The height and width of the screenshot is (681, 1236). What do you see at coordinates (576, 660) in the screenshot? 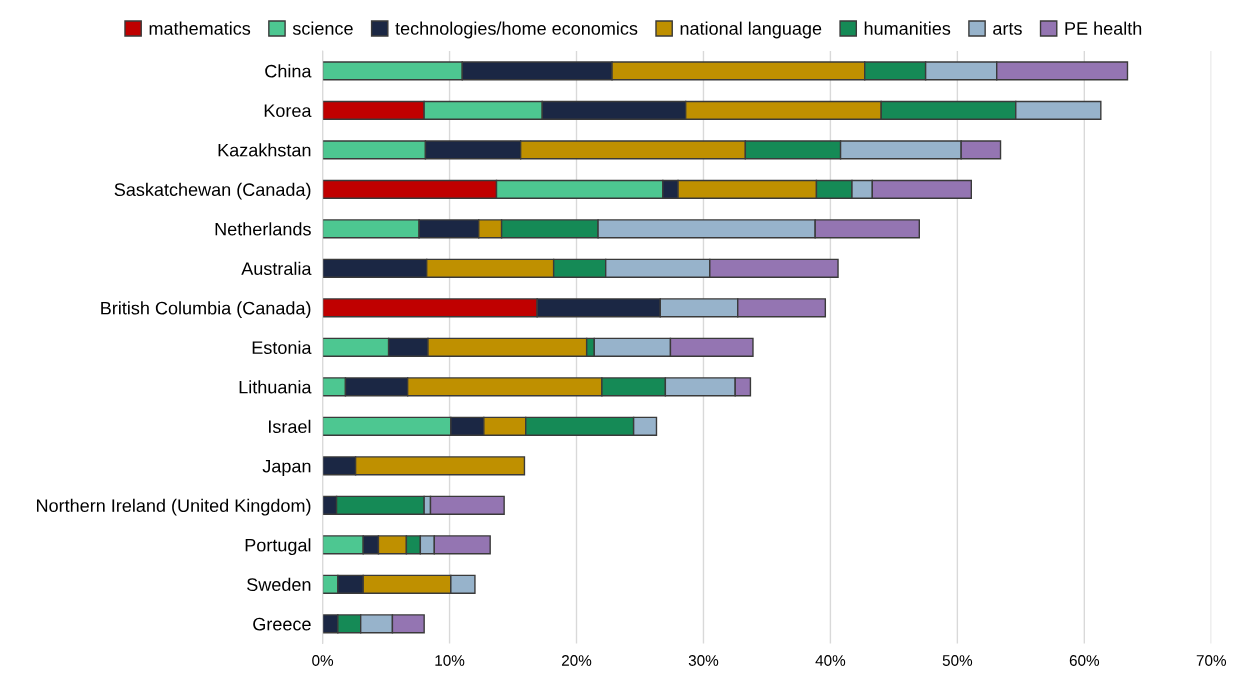
I see `x-tick-label: 20%` at bounding box center [576, 660].